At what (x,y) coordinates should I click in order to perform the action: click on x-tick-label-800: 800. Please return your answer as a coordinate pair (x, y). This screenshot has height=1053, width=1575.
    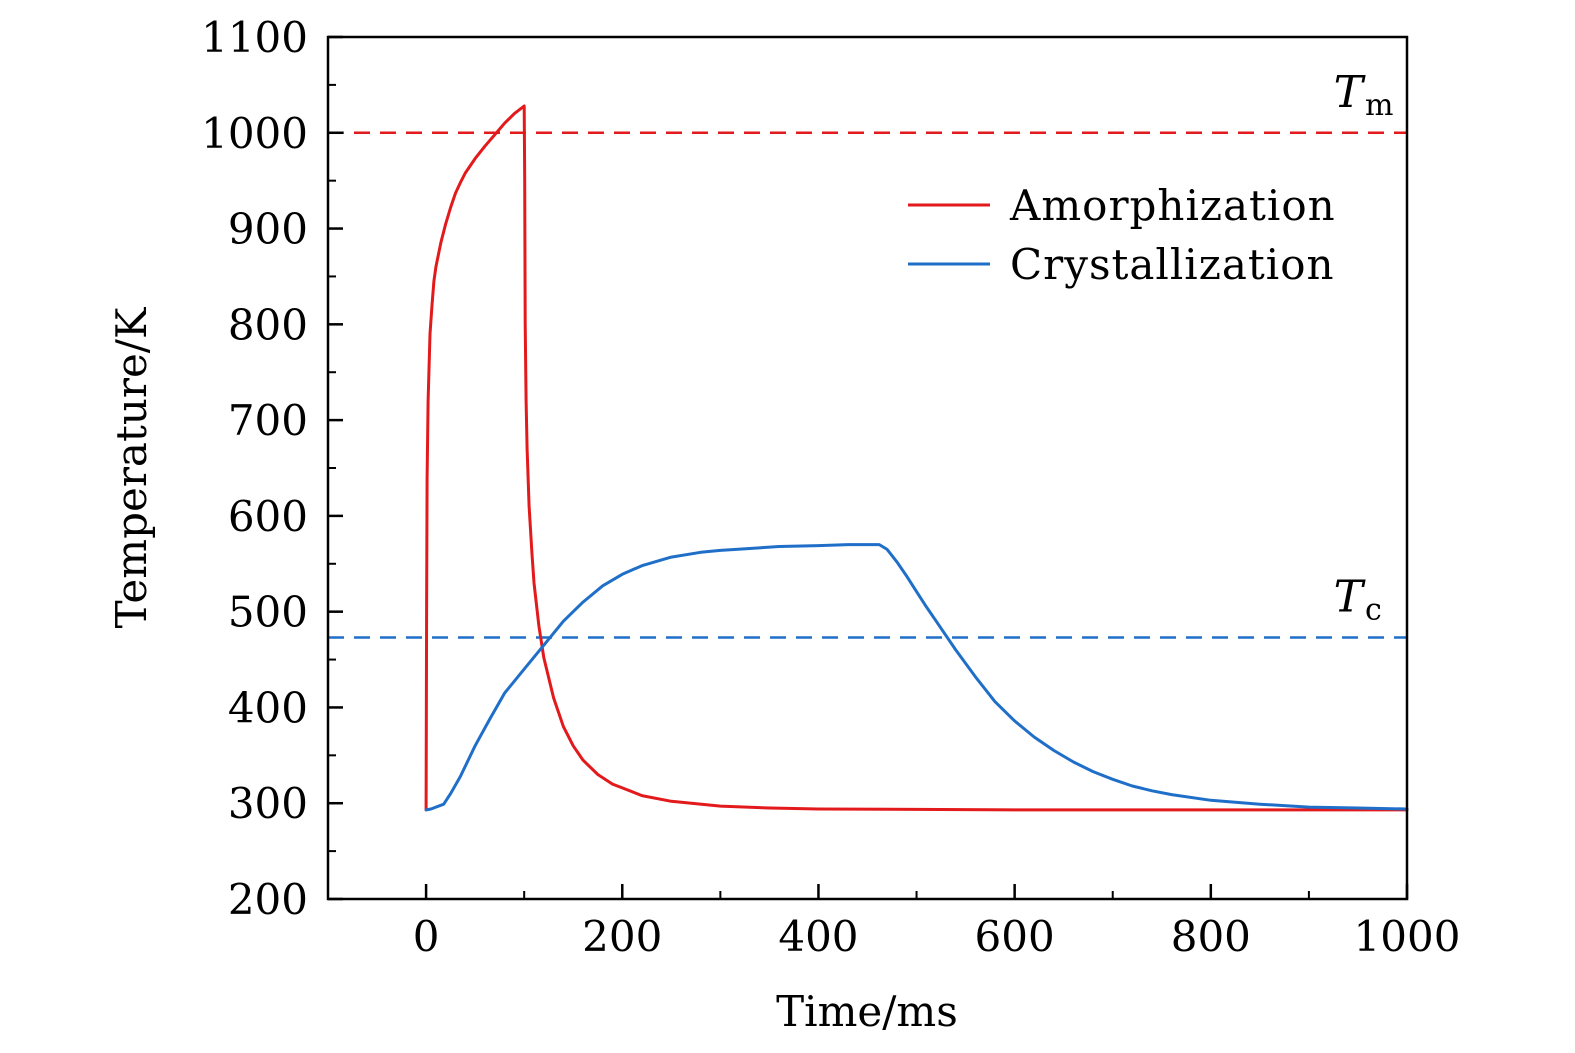
    Looking at the image, I should click on (1211, 936).